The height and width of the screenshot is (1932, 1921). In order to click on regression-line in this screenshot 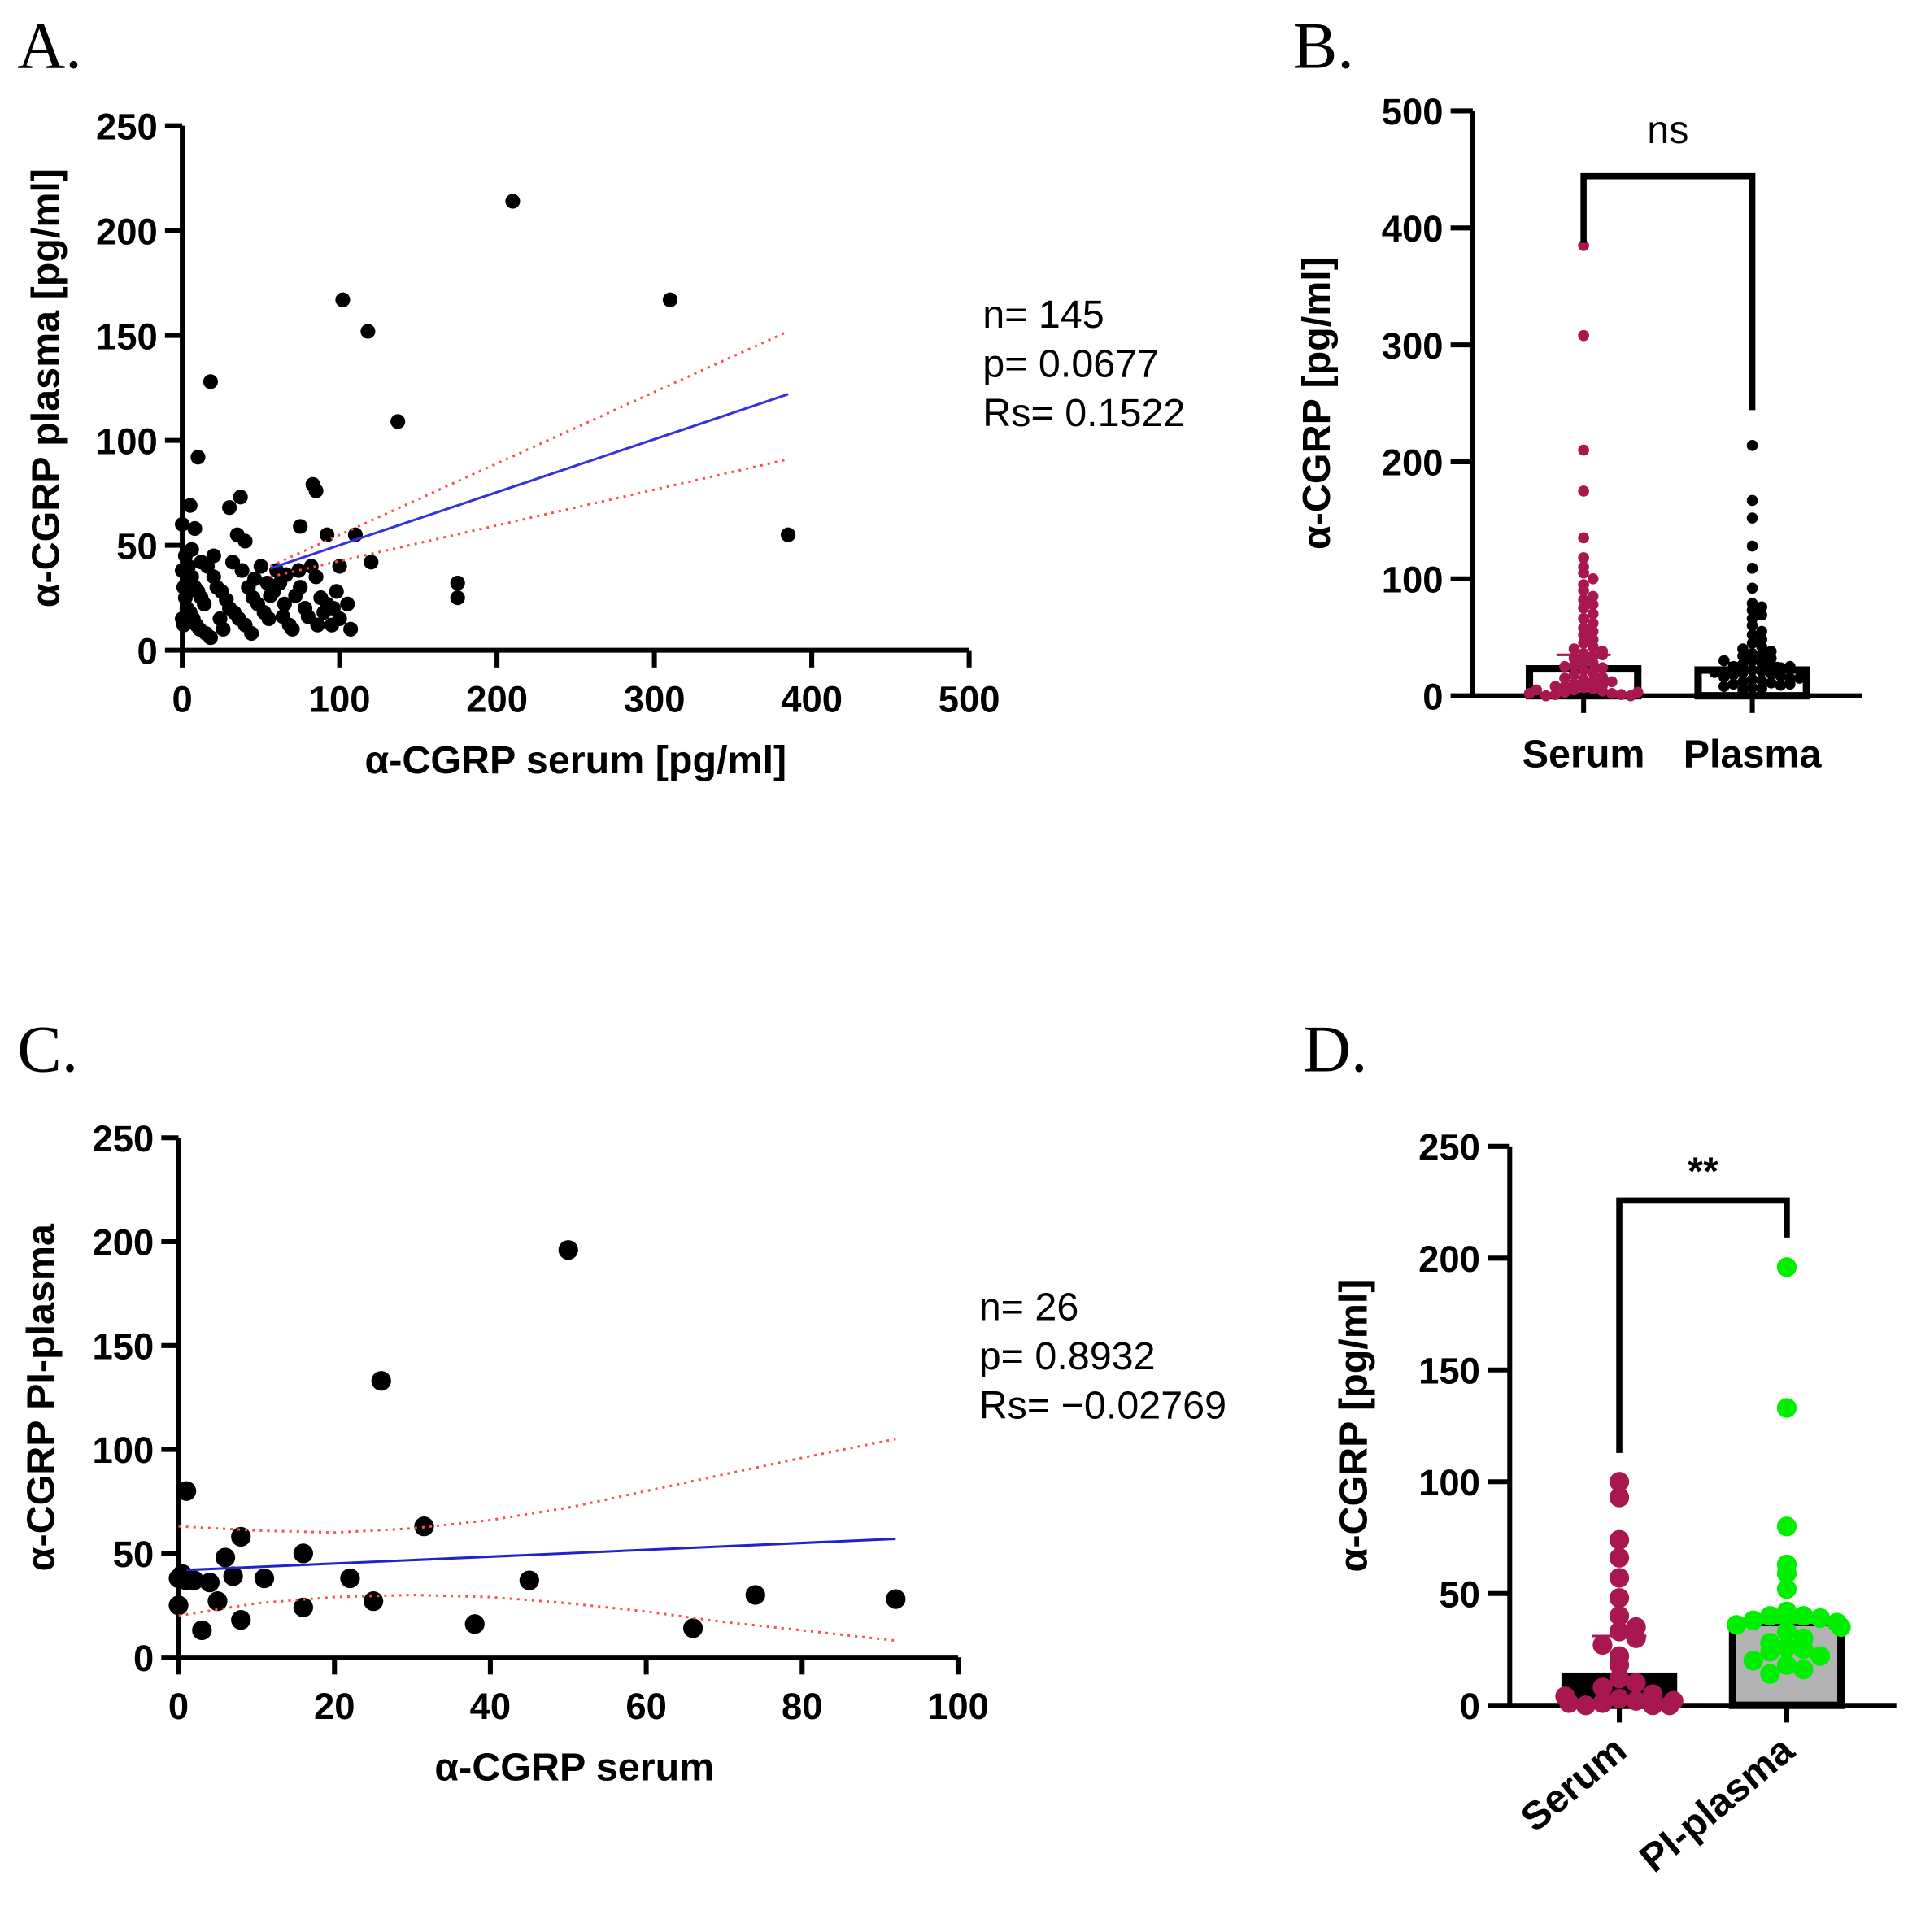, I will do `click(529, 481)`.